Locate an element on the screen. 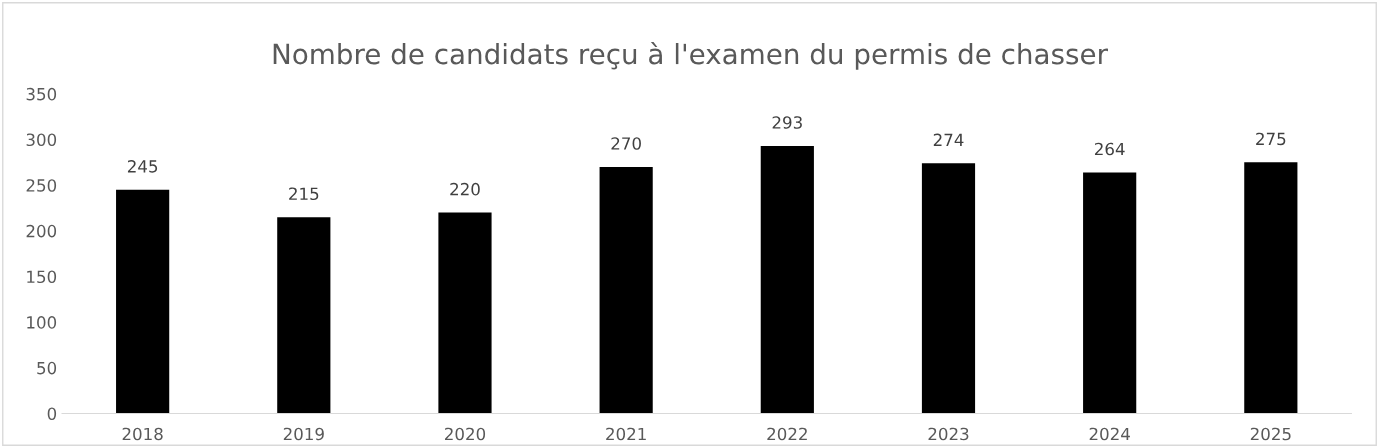  x-tick-label: 2018 is located at coordinates (142, 434).